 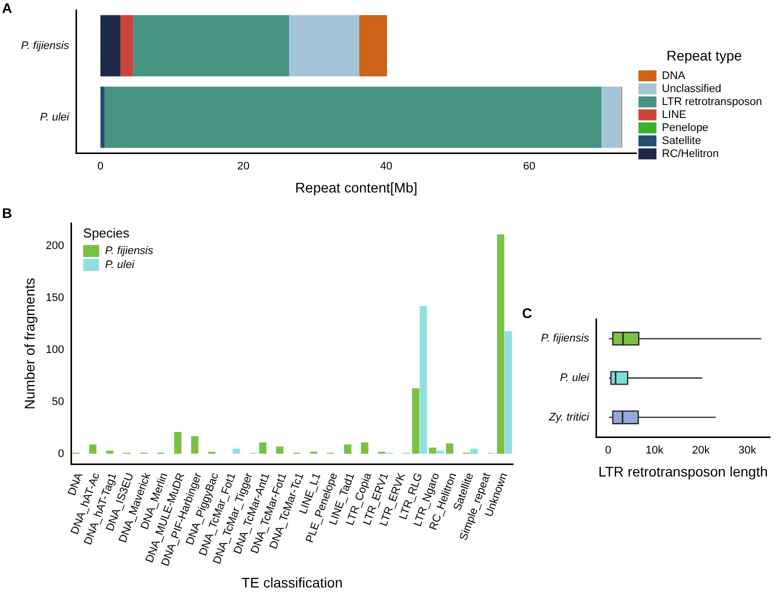 I want to click on text: C, so click(x=527, y=312).